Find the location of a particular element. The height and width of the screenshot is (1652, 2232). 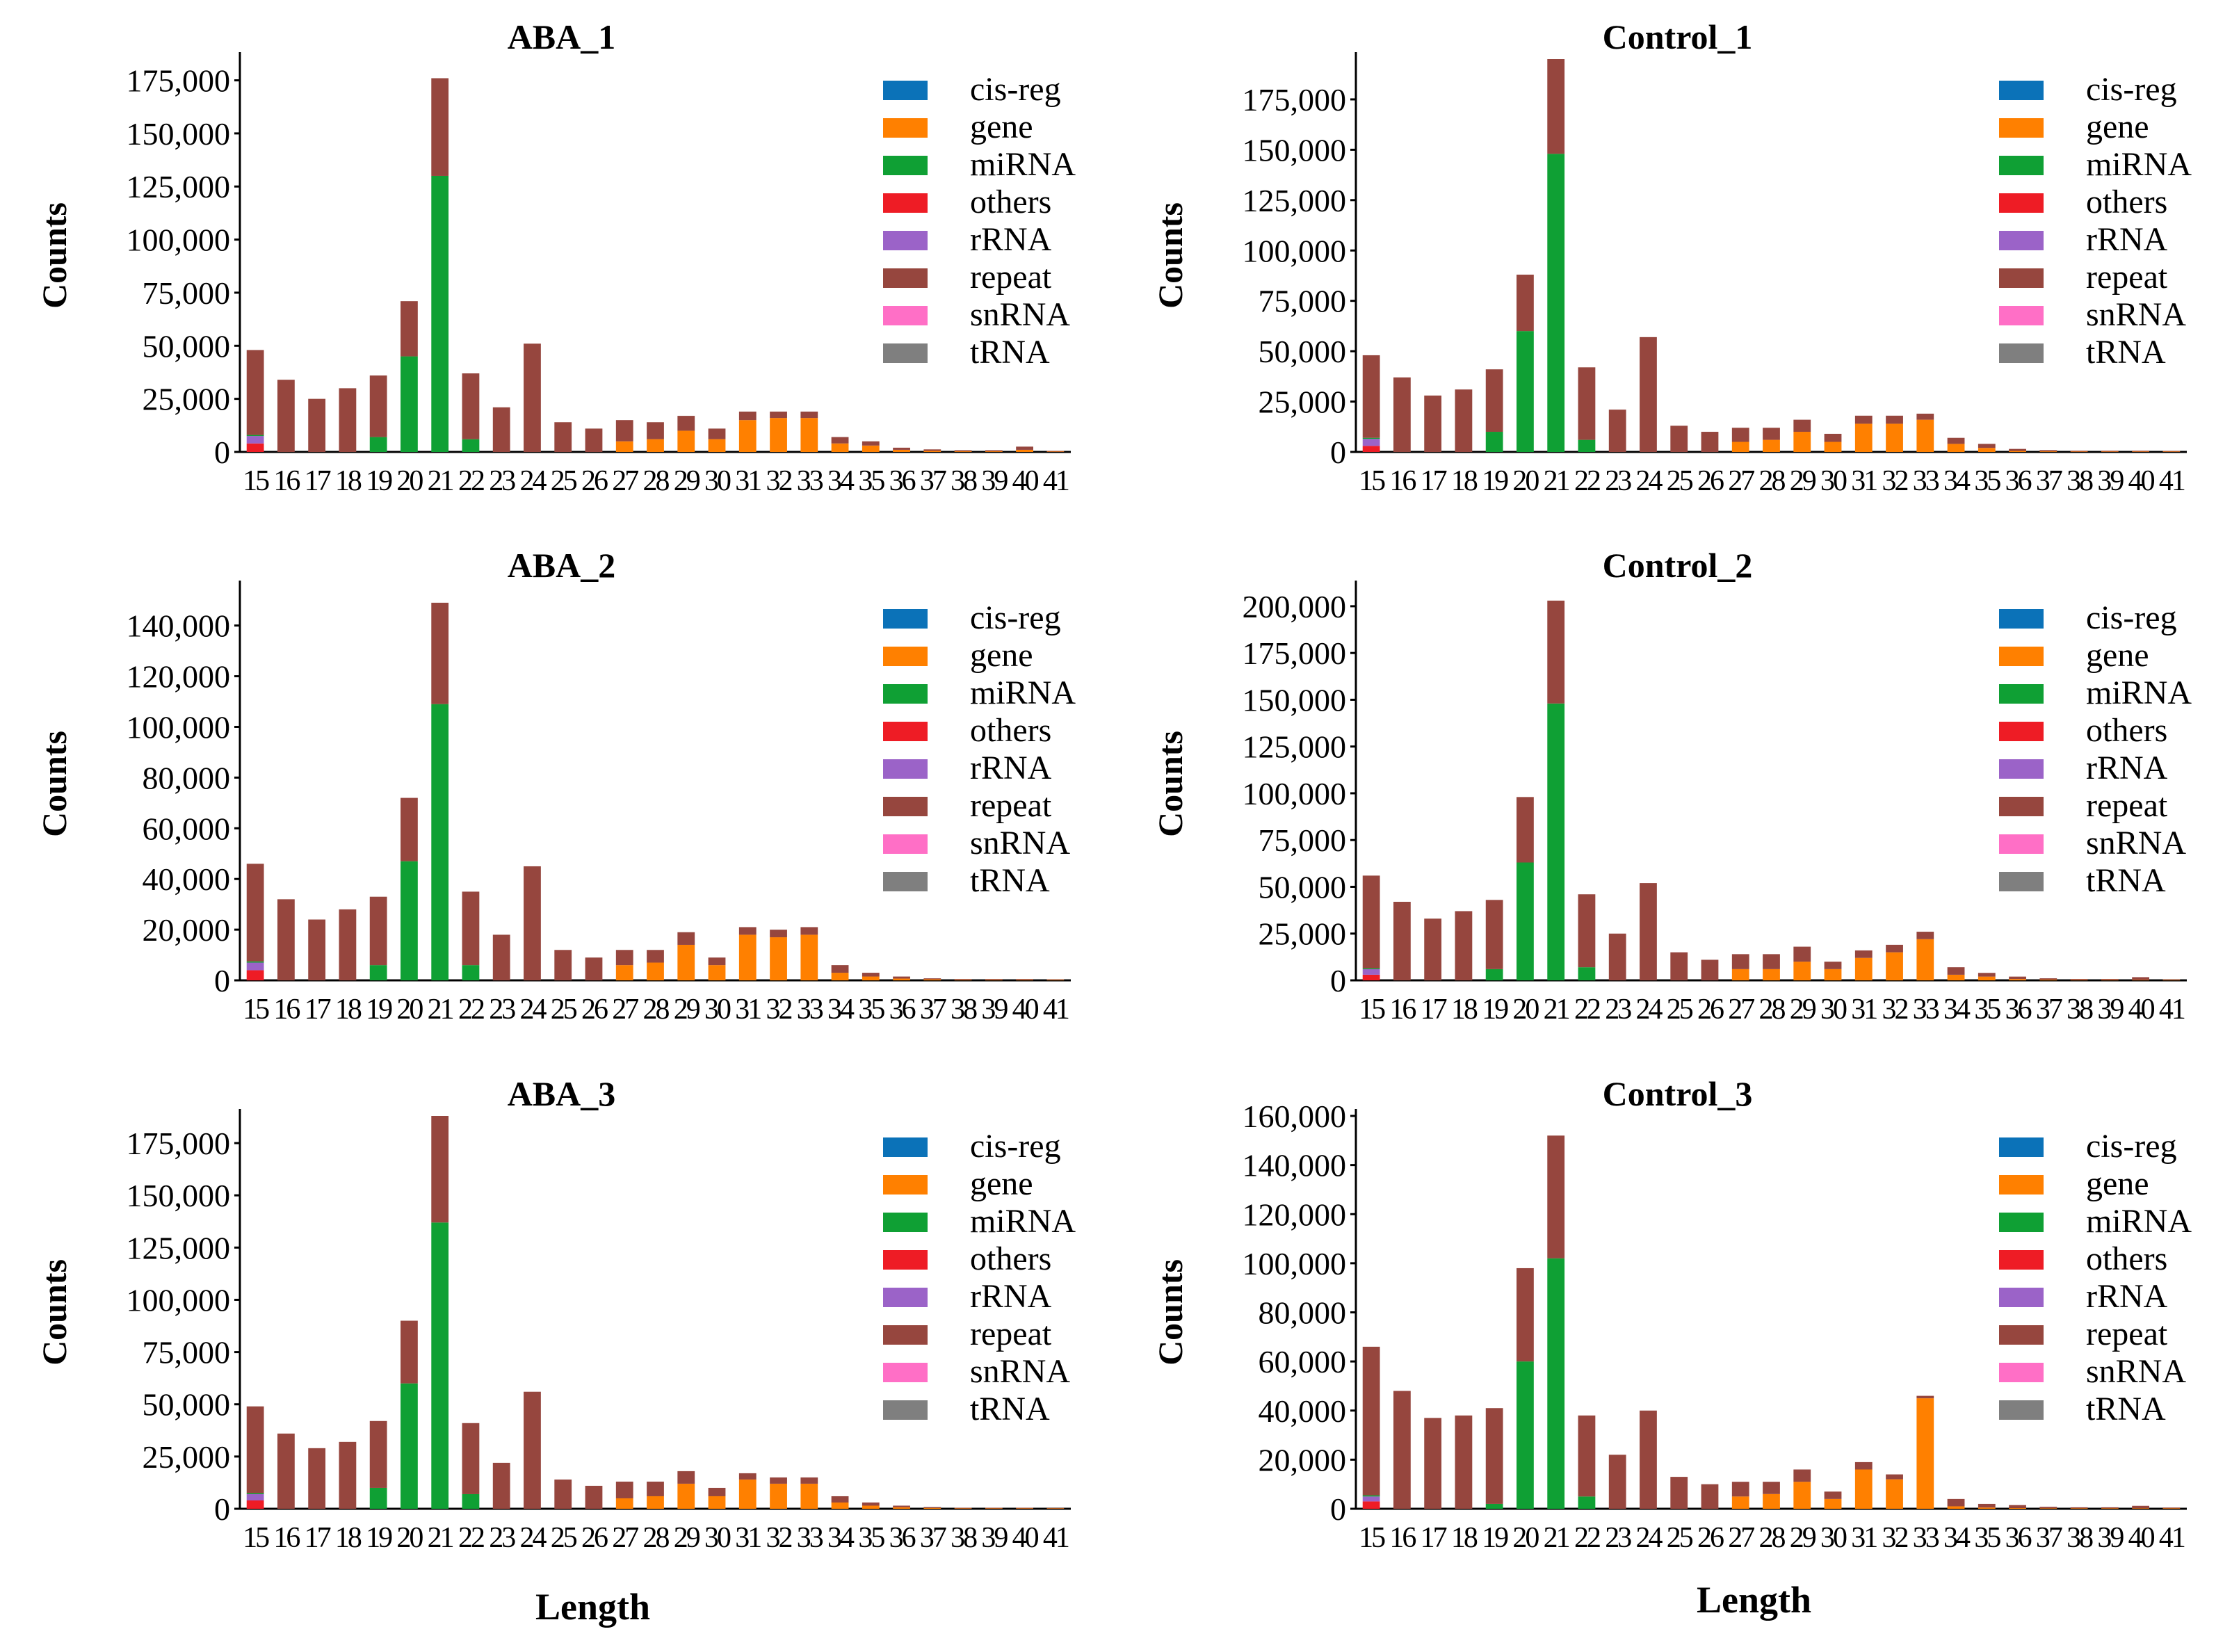

x-tick-label: 24 is located at coordinates (1649, 481).